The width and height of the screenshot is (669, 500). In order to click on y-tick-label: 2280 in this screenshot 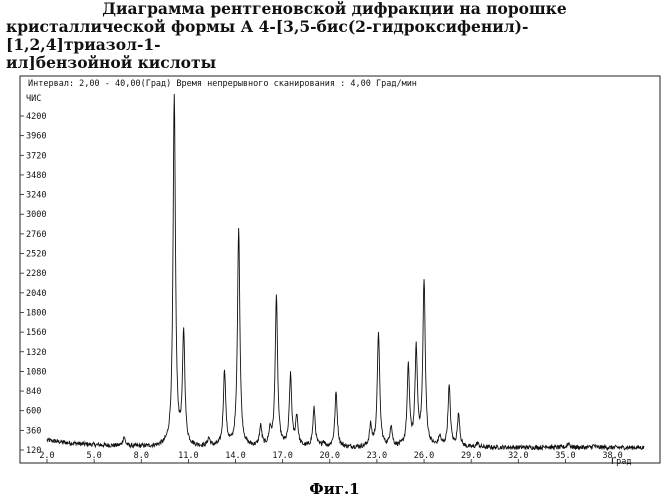, I will do `click(36, 274)`.